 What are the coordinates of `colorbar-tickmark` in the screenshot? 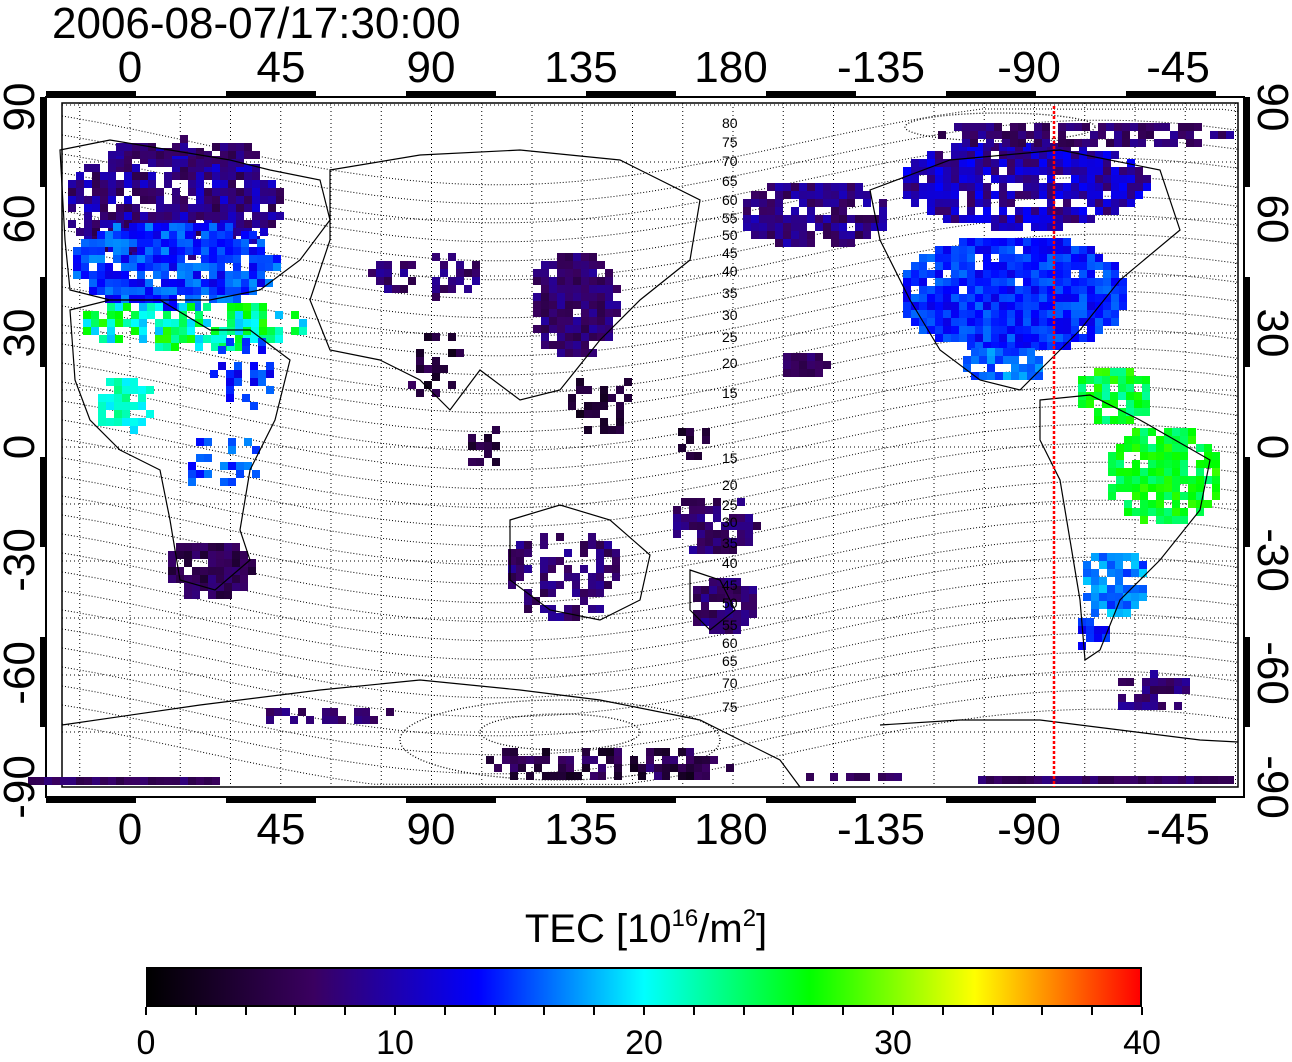 It's located at (245, 1011).